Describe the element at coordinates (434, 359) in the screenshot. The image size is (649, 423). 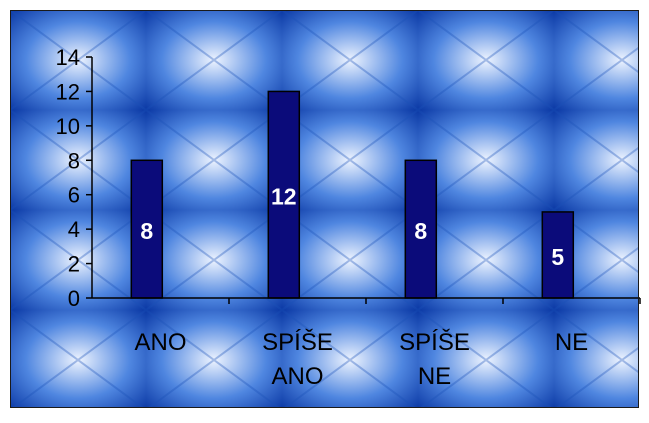
I see `x-tick-label: SPÍŠE NE` at that location.